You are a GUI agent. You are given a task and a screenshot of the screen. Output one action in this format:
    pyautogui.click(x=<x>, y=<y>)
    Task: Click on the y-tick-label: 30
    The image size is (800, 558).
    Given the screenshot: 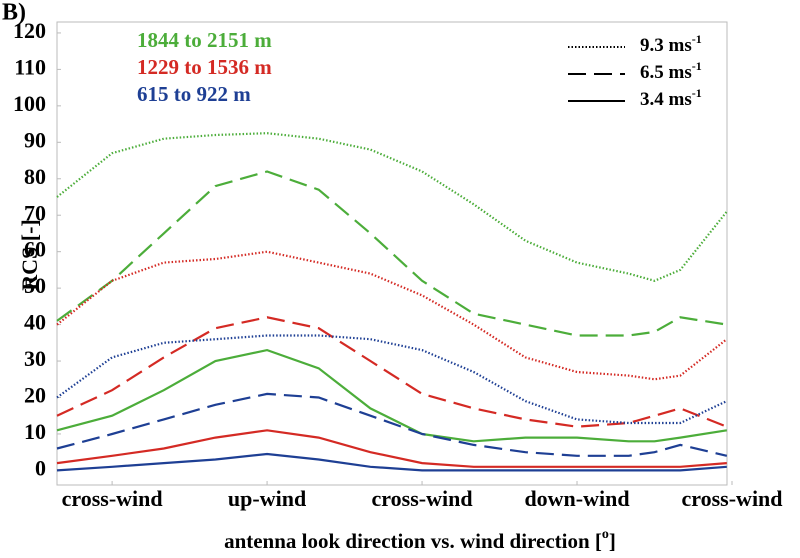 What is the action you would take?
    pyautogui.click(x=35, y=358)
    